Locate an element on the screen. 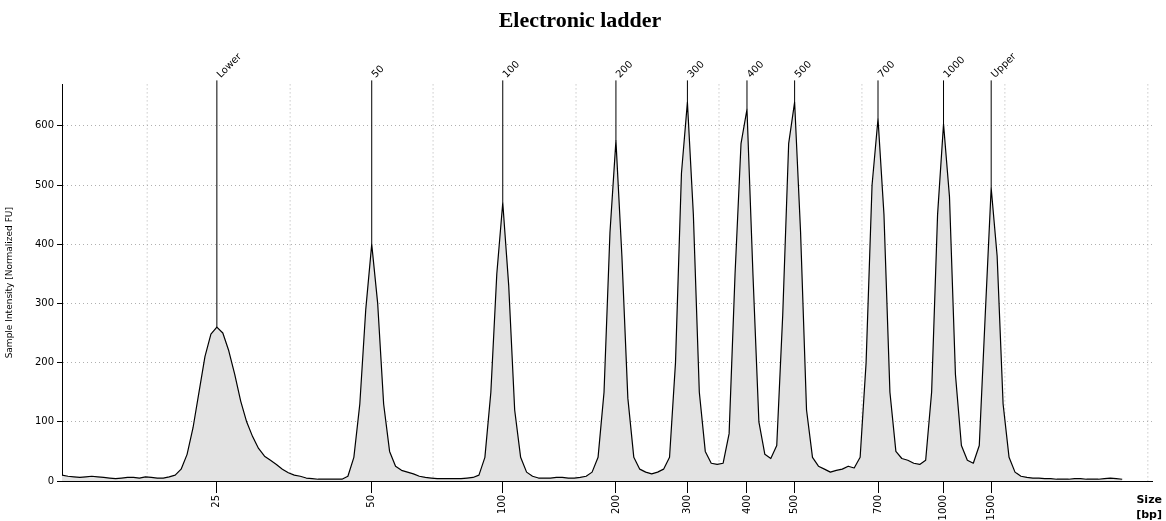 The height and width of the screenshot is (521, 1166). x-tick-label: 25 is located at coordinates (216, 501).